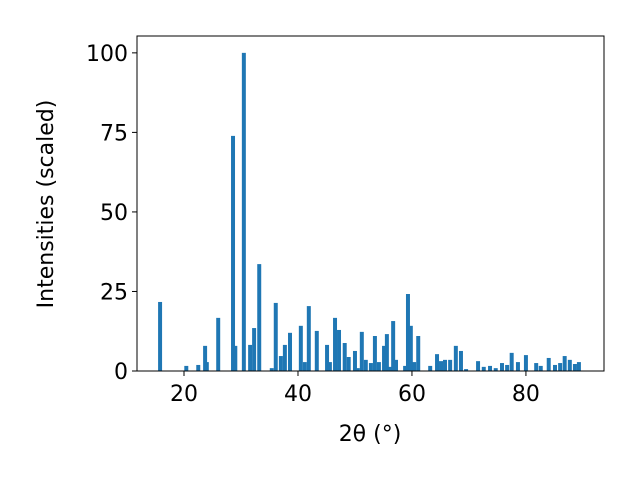  What do you see at coordinates (526, 394) in the screenshot?
I see `x-tick-label: 80` at bounding box center [526, 394].